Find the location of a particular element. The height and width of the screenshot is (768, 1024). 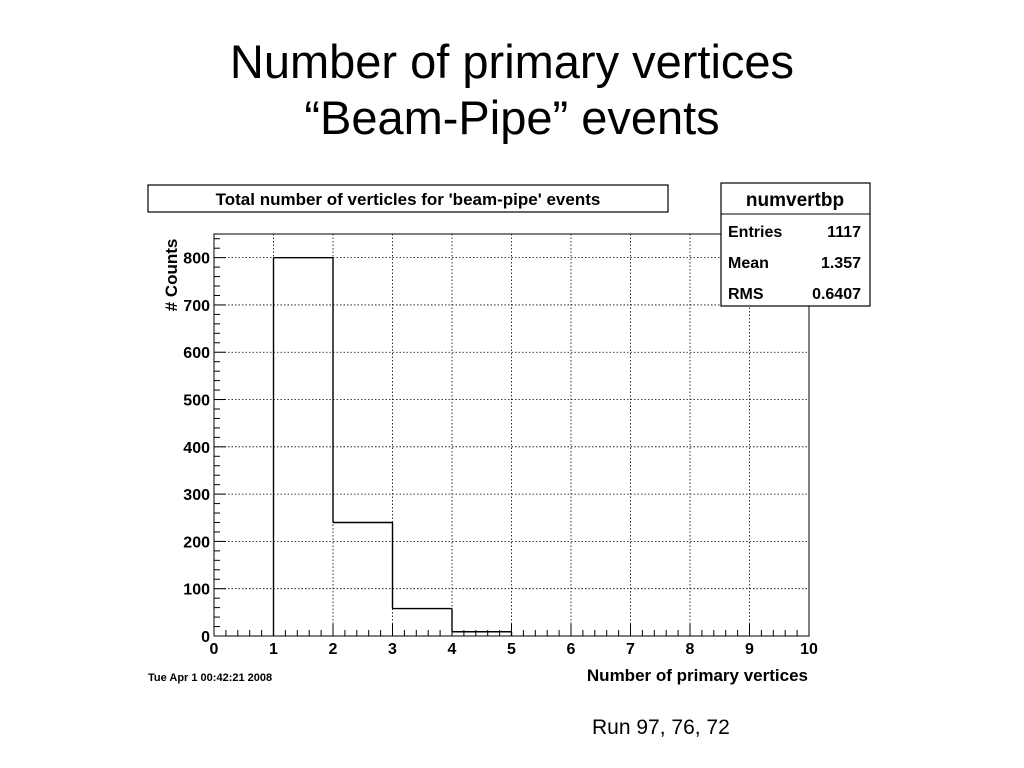

x-tick-label: 7 is located at coordinates (630, 649).